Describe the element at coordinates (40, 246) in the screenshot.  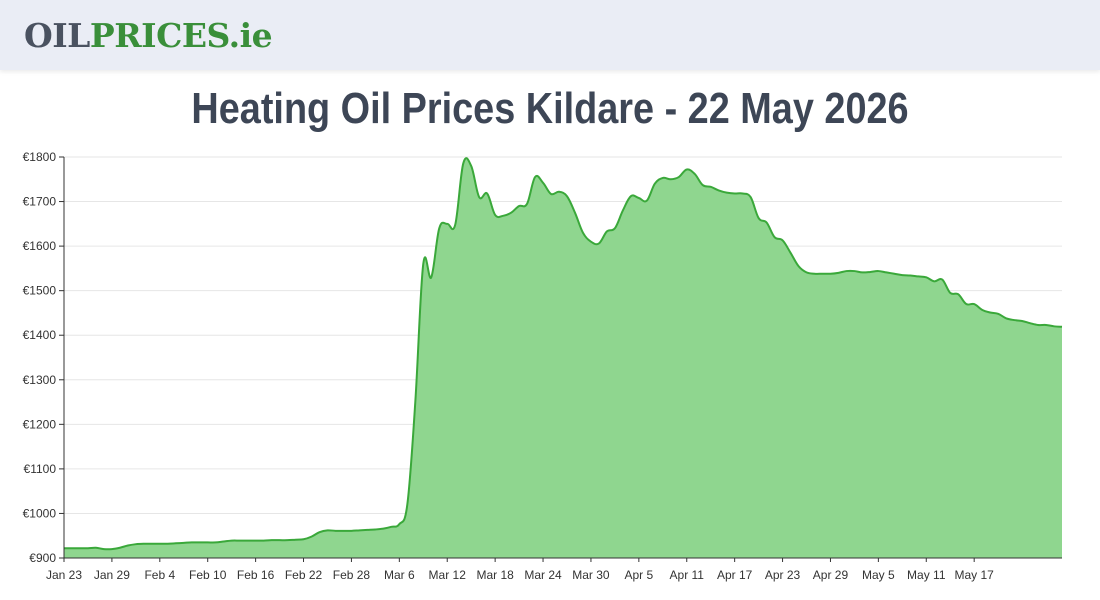
I see `y-tick-label: €1600` at that location.